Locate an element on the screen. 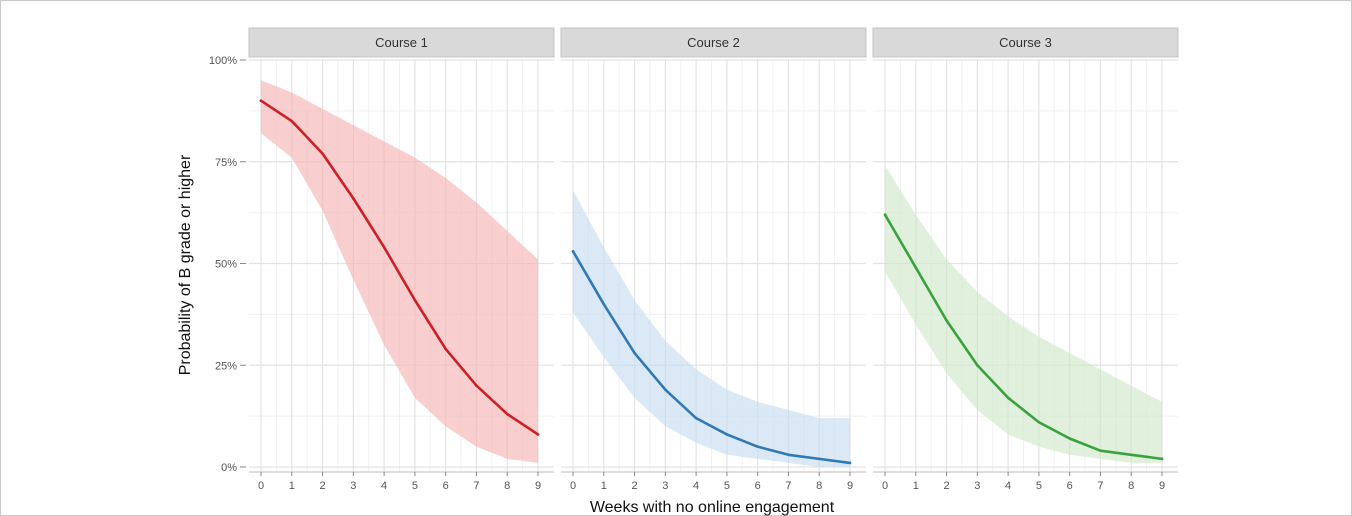 The height and width of the screenshot is (516, 1352). facet-strip-label: Course 1 is located at coordinates (401, 42).